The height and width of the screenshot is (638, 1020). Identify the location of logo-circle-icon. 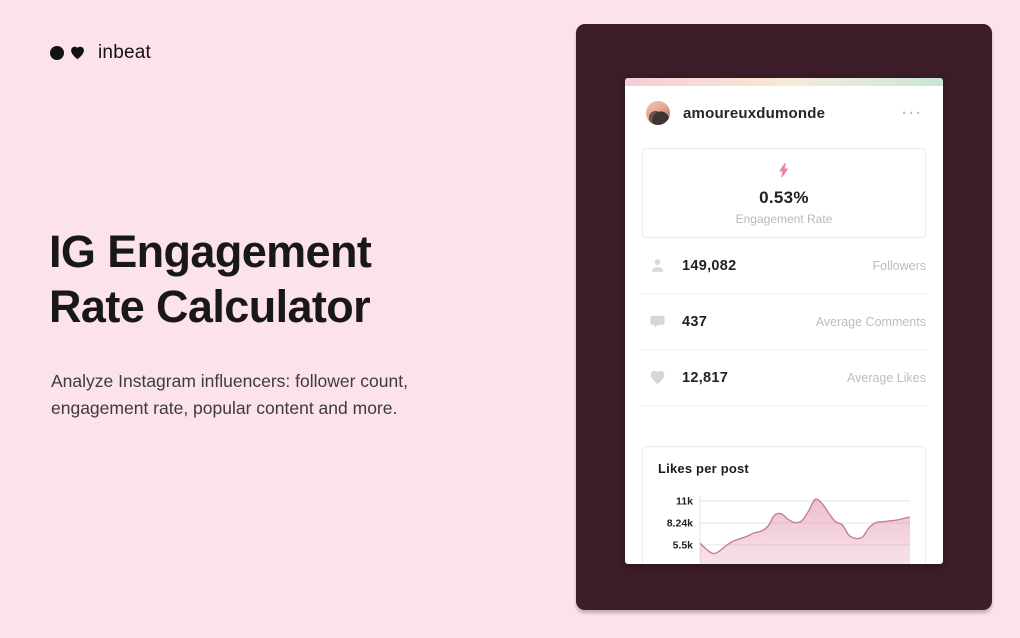
(57, 53).